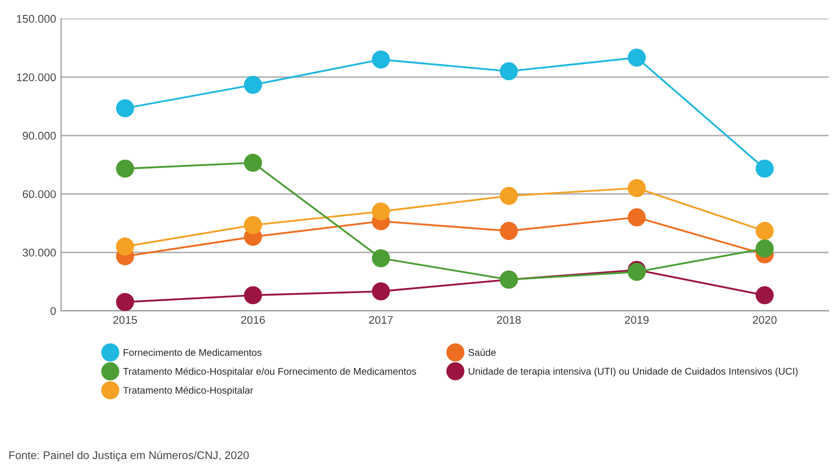 This screenshot has width=837, height=466. I want to click on y-tick-label: 150.000, so click(36, 18).